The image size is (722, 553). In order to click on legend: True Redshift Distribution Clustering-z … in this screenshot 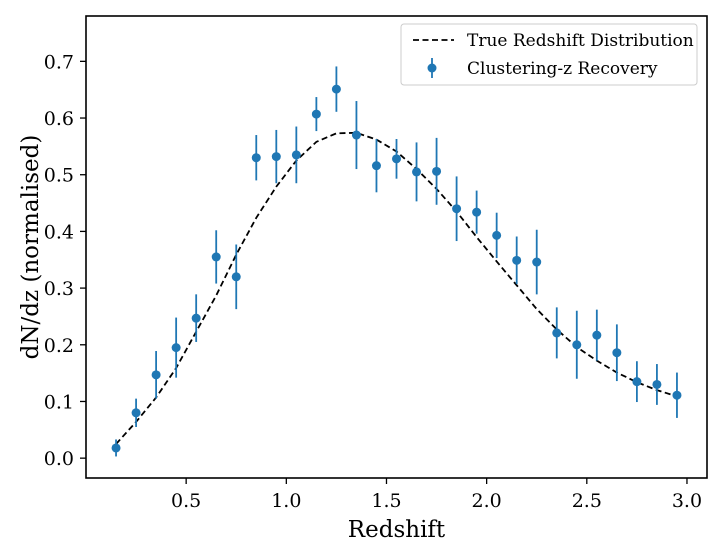, I will do `click(549, 54)`.